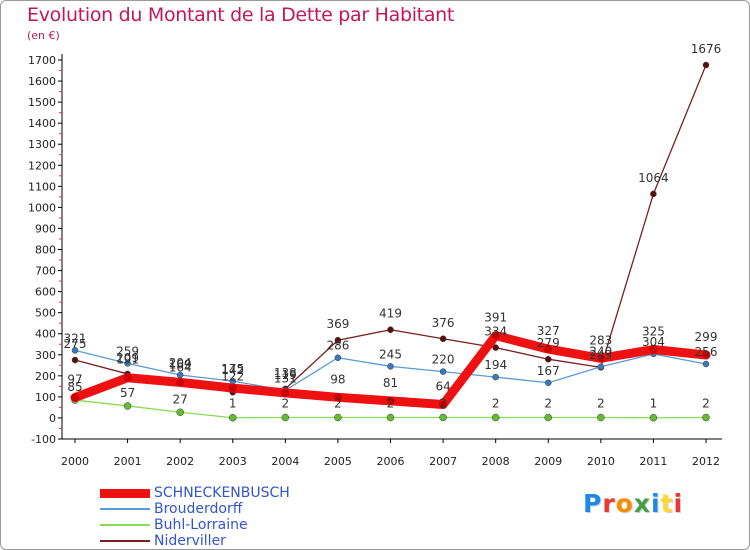  Describe the element at coordinates (285, 375) in the screenshot. I see `data-label: 119` at that location.